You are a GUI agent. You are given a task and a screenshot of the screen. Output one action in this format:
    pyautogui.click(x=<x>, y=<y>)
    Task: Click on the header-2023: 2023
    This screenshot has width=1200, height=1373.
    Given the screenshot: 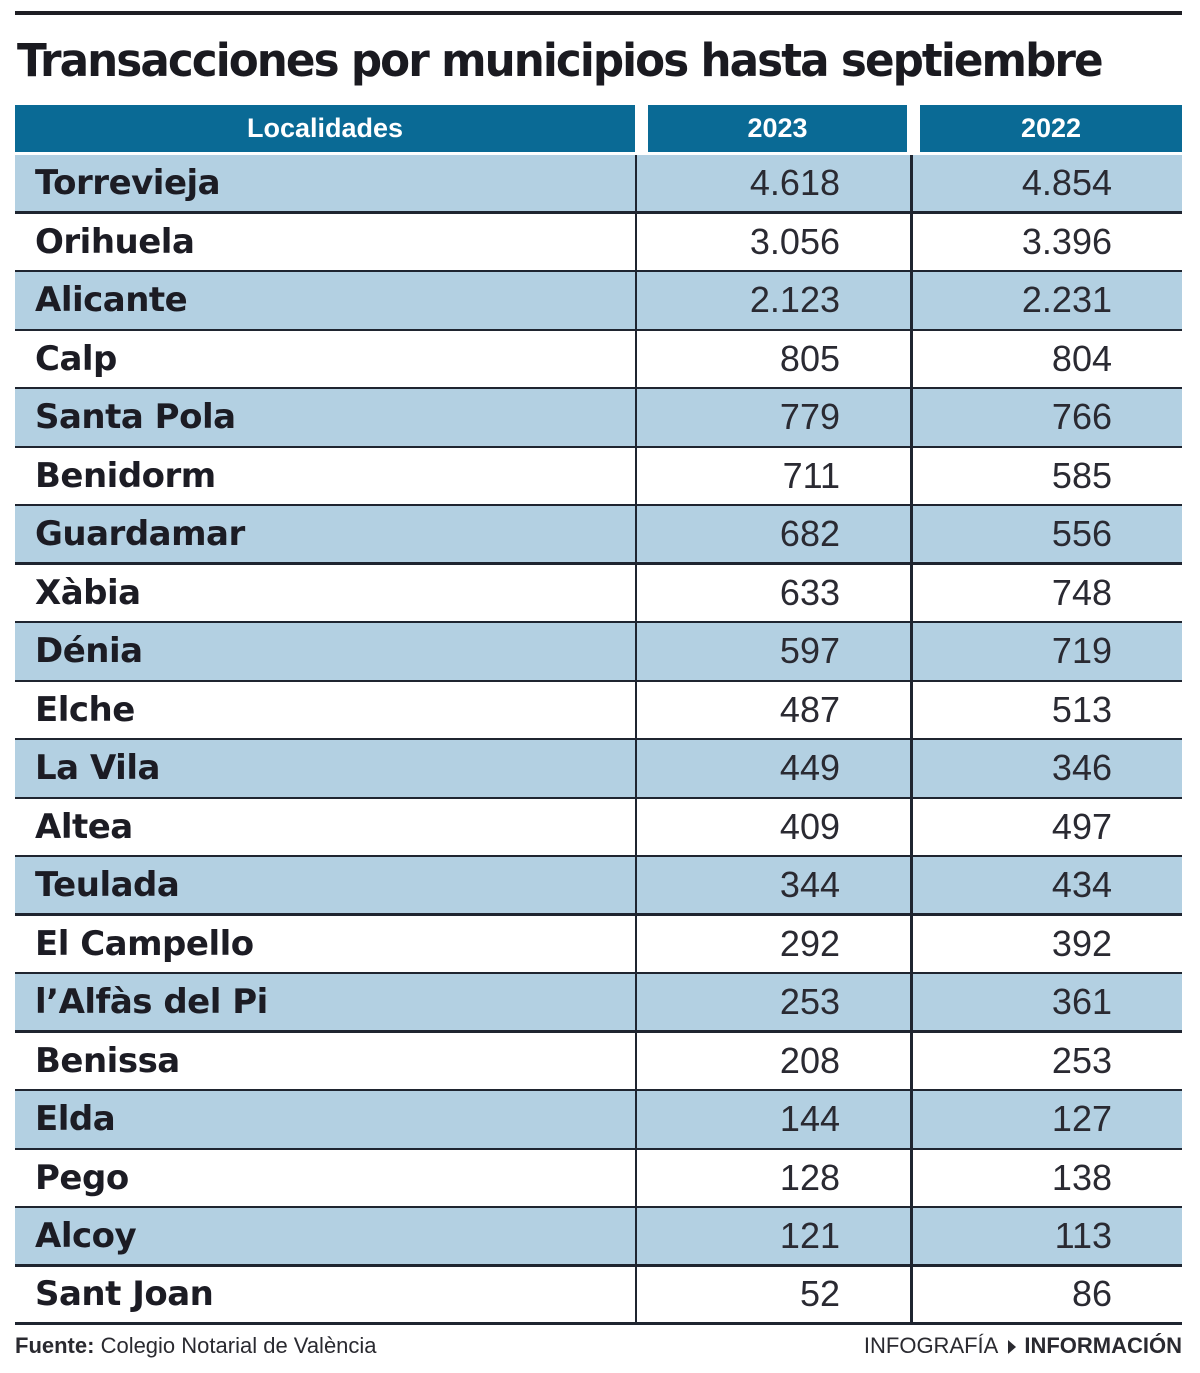 What is the action you would take?
    pyautogui.click(x=777, y=128)
    